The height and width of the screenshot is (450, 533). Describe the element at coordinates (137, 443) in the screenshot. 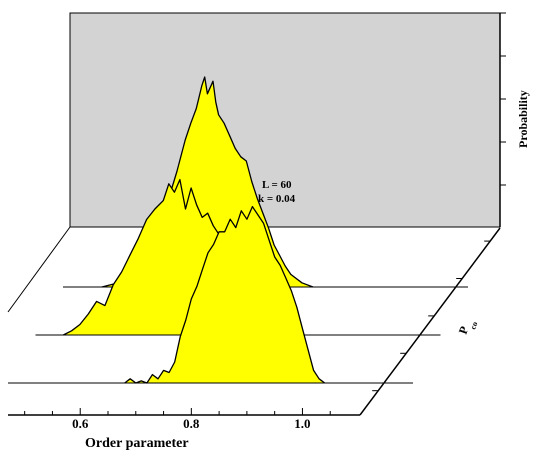

I see `x-axis-label: Order parameter` at that location.